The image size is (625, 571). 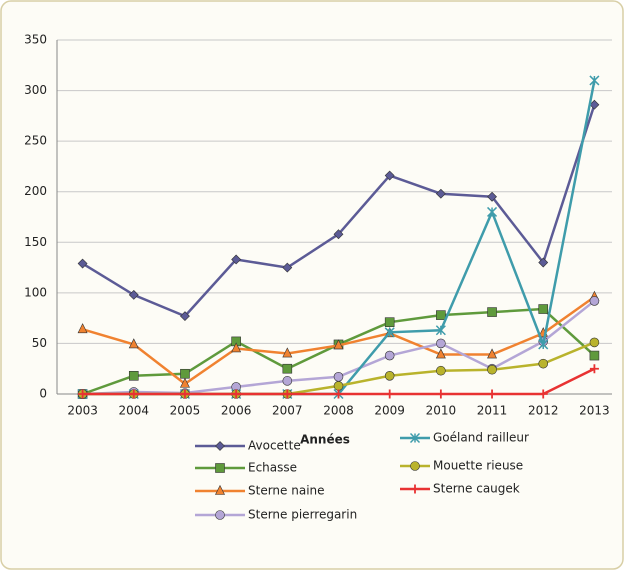 I want to click on y-tick-label: 250, so click(x=35, y=141).